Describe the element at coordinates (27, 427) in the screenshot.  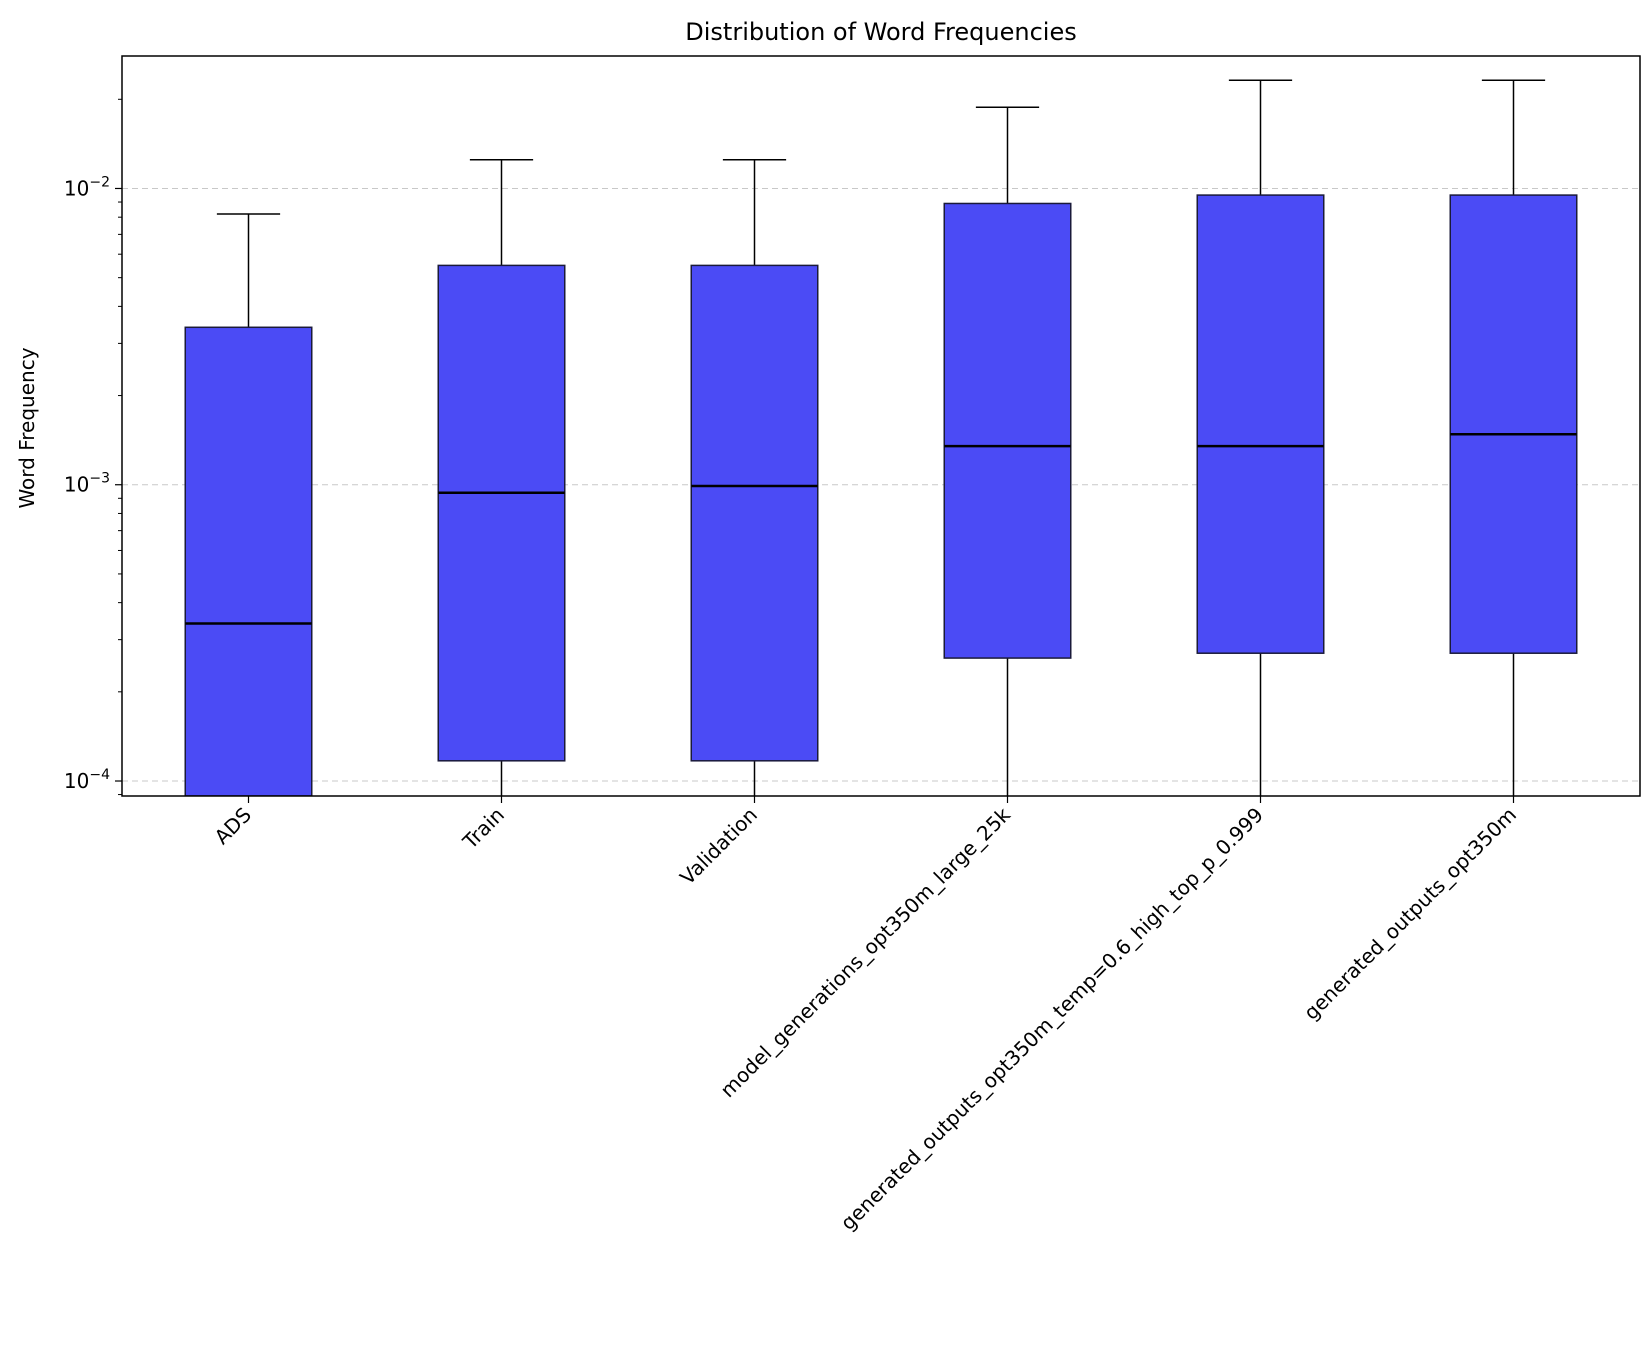
I see `y-axis-label: Word Frequency` at that location.